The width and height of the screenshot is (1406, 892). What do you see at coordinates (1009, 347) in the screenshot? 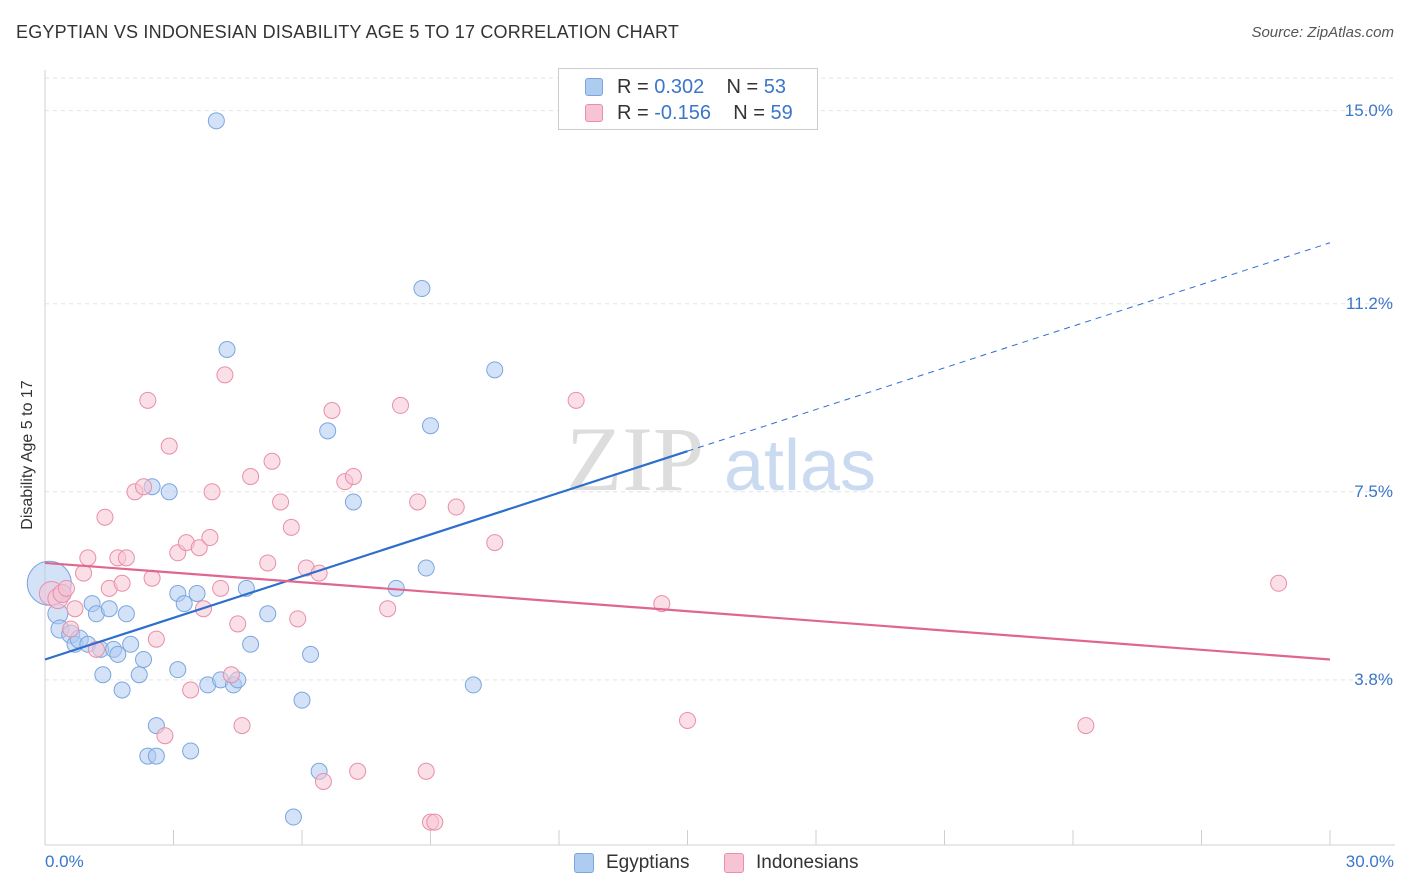
I see `egyptians-trend-extension` at bounding box center [1009, 347].